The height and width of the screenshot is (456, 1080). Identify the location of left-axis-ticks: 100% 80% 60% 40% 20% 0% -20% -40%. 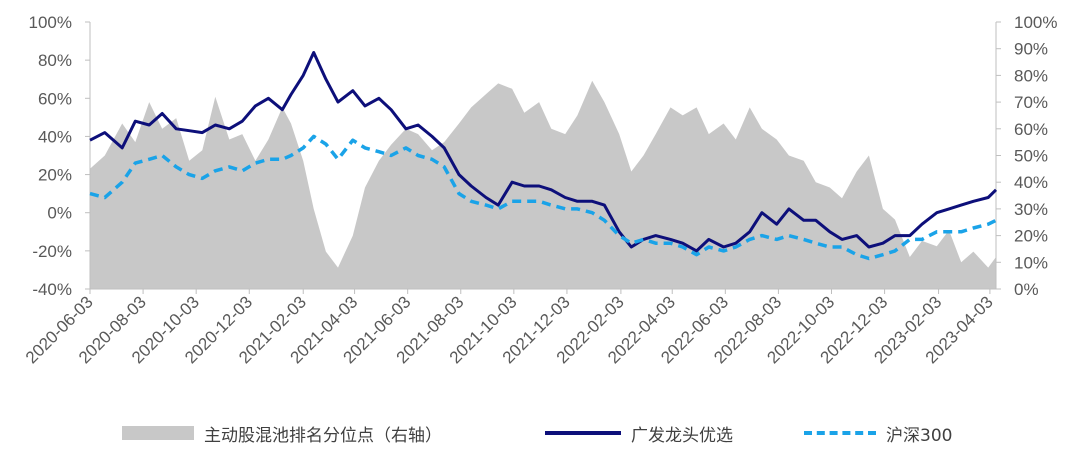
(59, 156).